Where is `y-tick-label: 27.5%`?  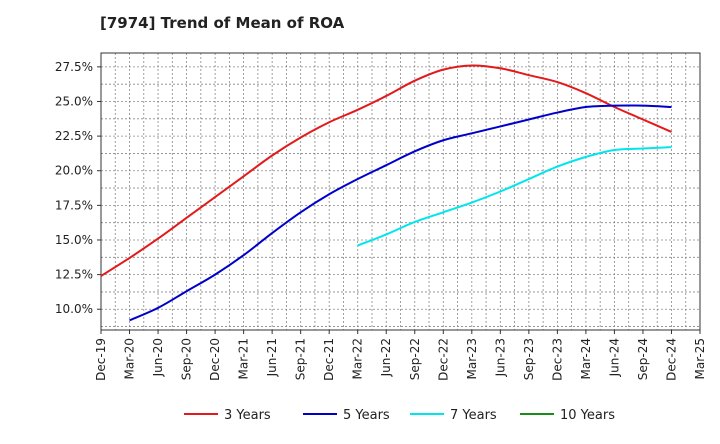
y-tick-label: 27.5% is located at coordinates (74, 67).